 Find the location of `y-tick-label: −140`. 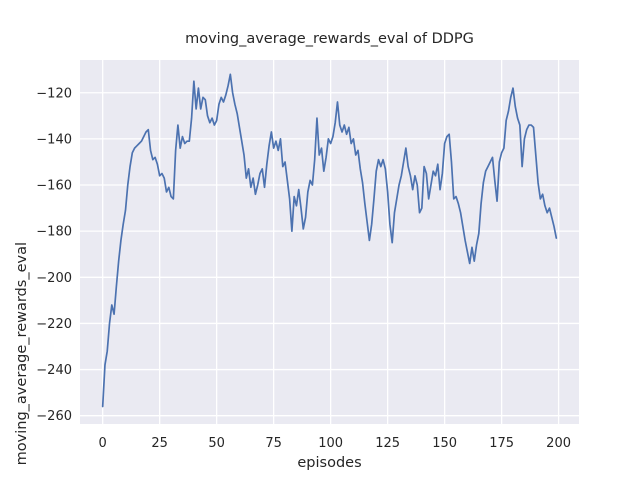

y-tick-label: −140 is located at coordinates (54, 139).